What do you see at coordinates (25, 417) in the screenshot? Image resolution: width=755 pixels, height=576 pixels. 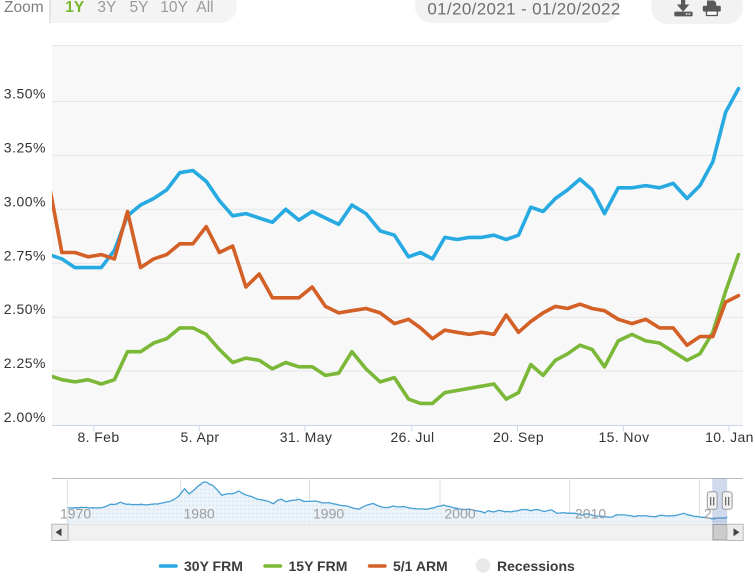 I see `svg-text: 2.00%` at bounding box center [25, 417].